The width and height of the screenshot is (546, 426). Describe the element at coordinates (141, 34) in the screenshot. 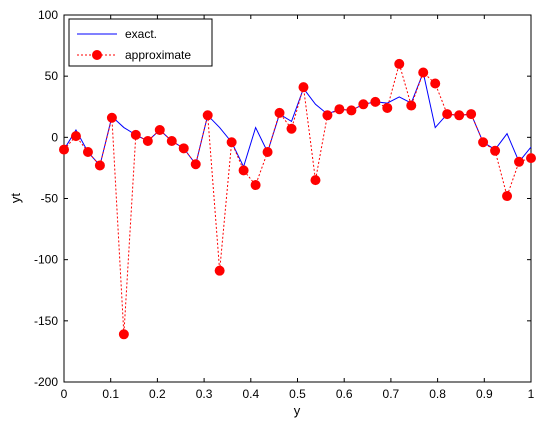

I see `legend-entry-exact: exact.` at that location.